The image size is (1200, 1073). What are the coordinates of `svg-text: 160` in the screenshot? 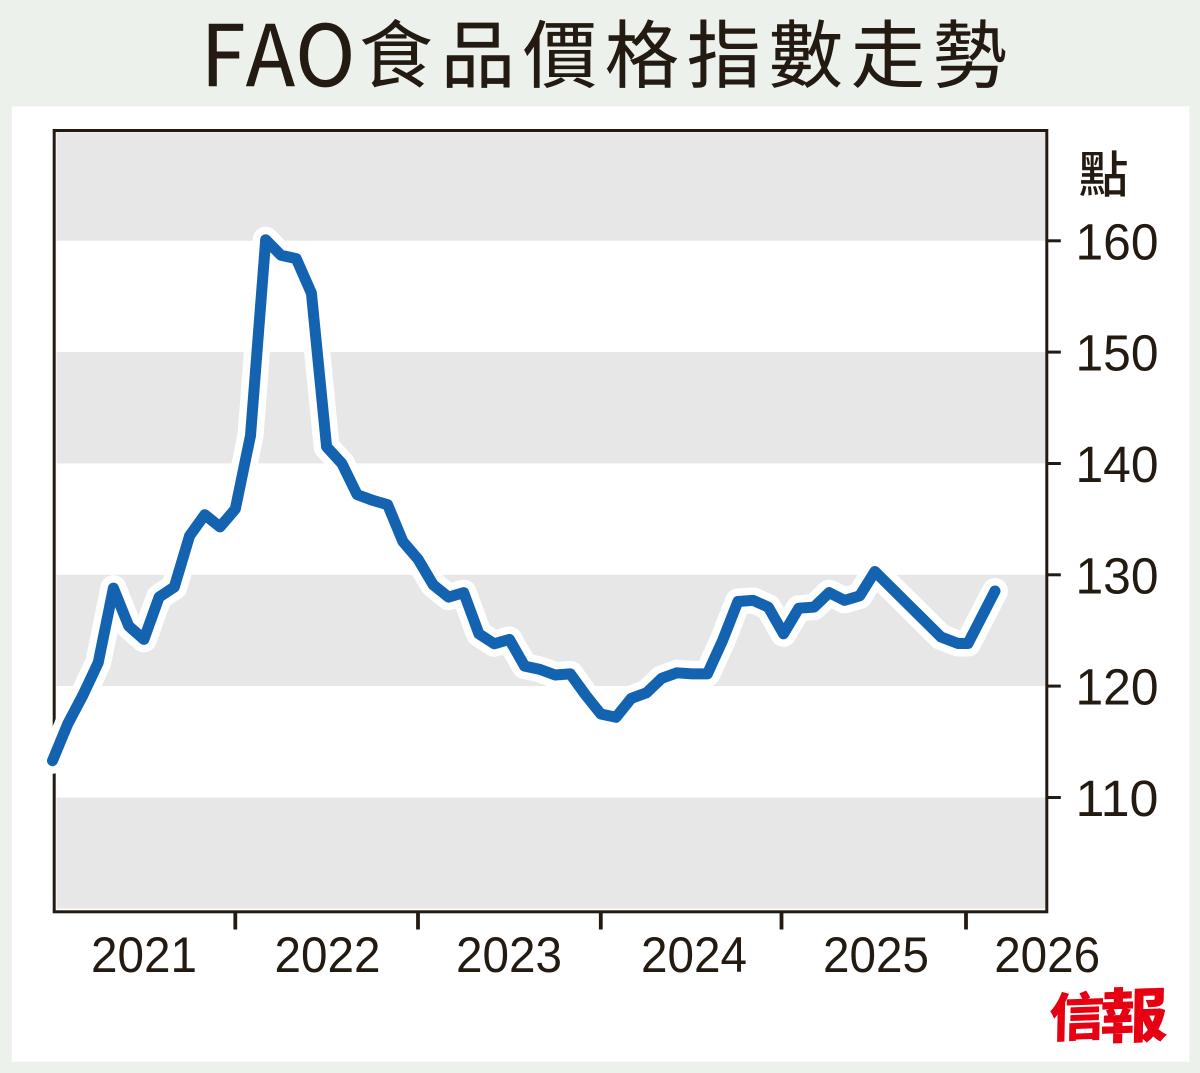 It's located at (1117, 241).